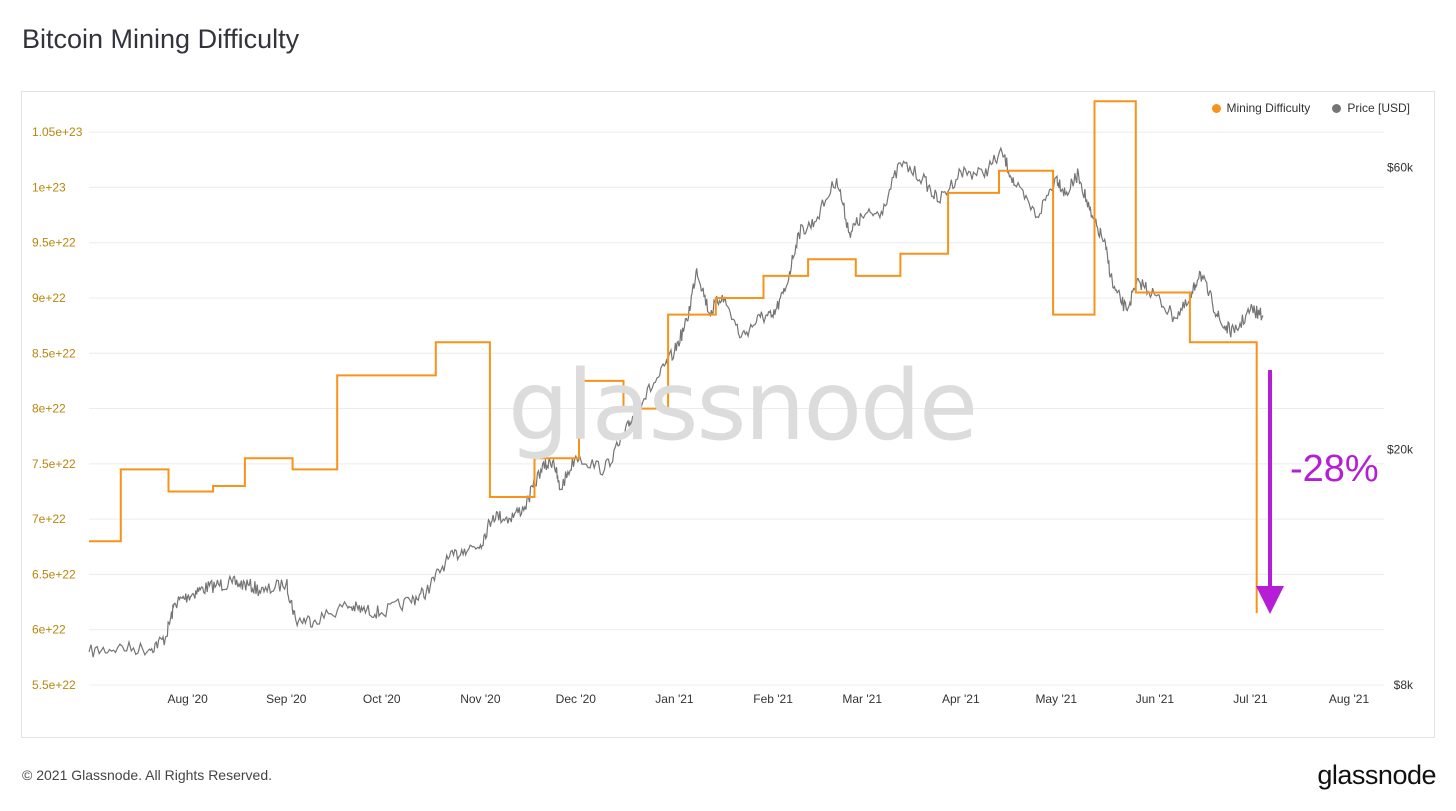 The height and width of the screenshot is (811, 1456). Describe the element at coordinates (1349, 699) in the screenshot. I see `x-tick-label: Aug '21` at that location.